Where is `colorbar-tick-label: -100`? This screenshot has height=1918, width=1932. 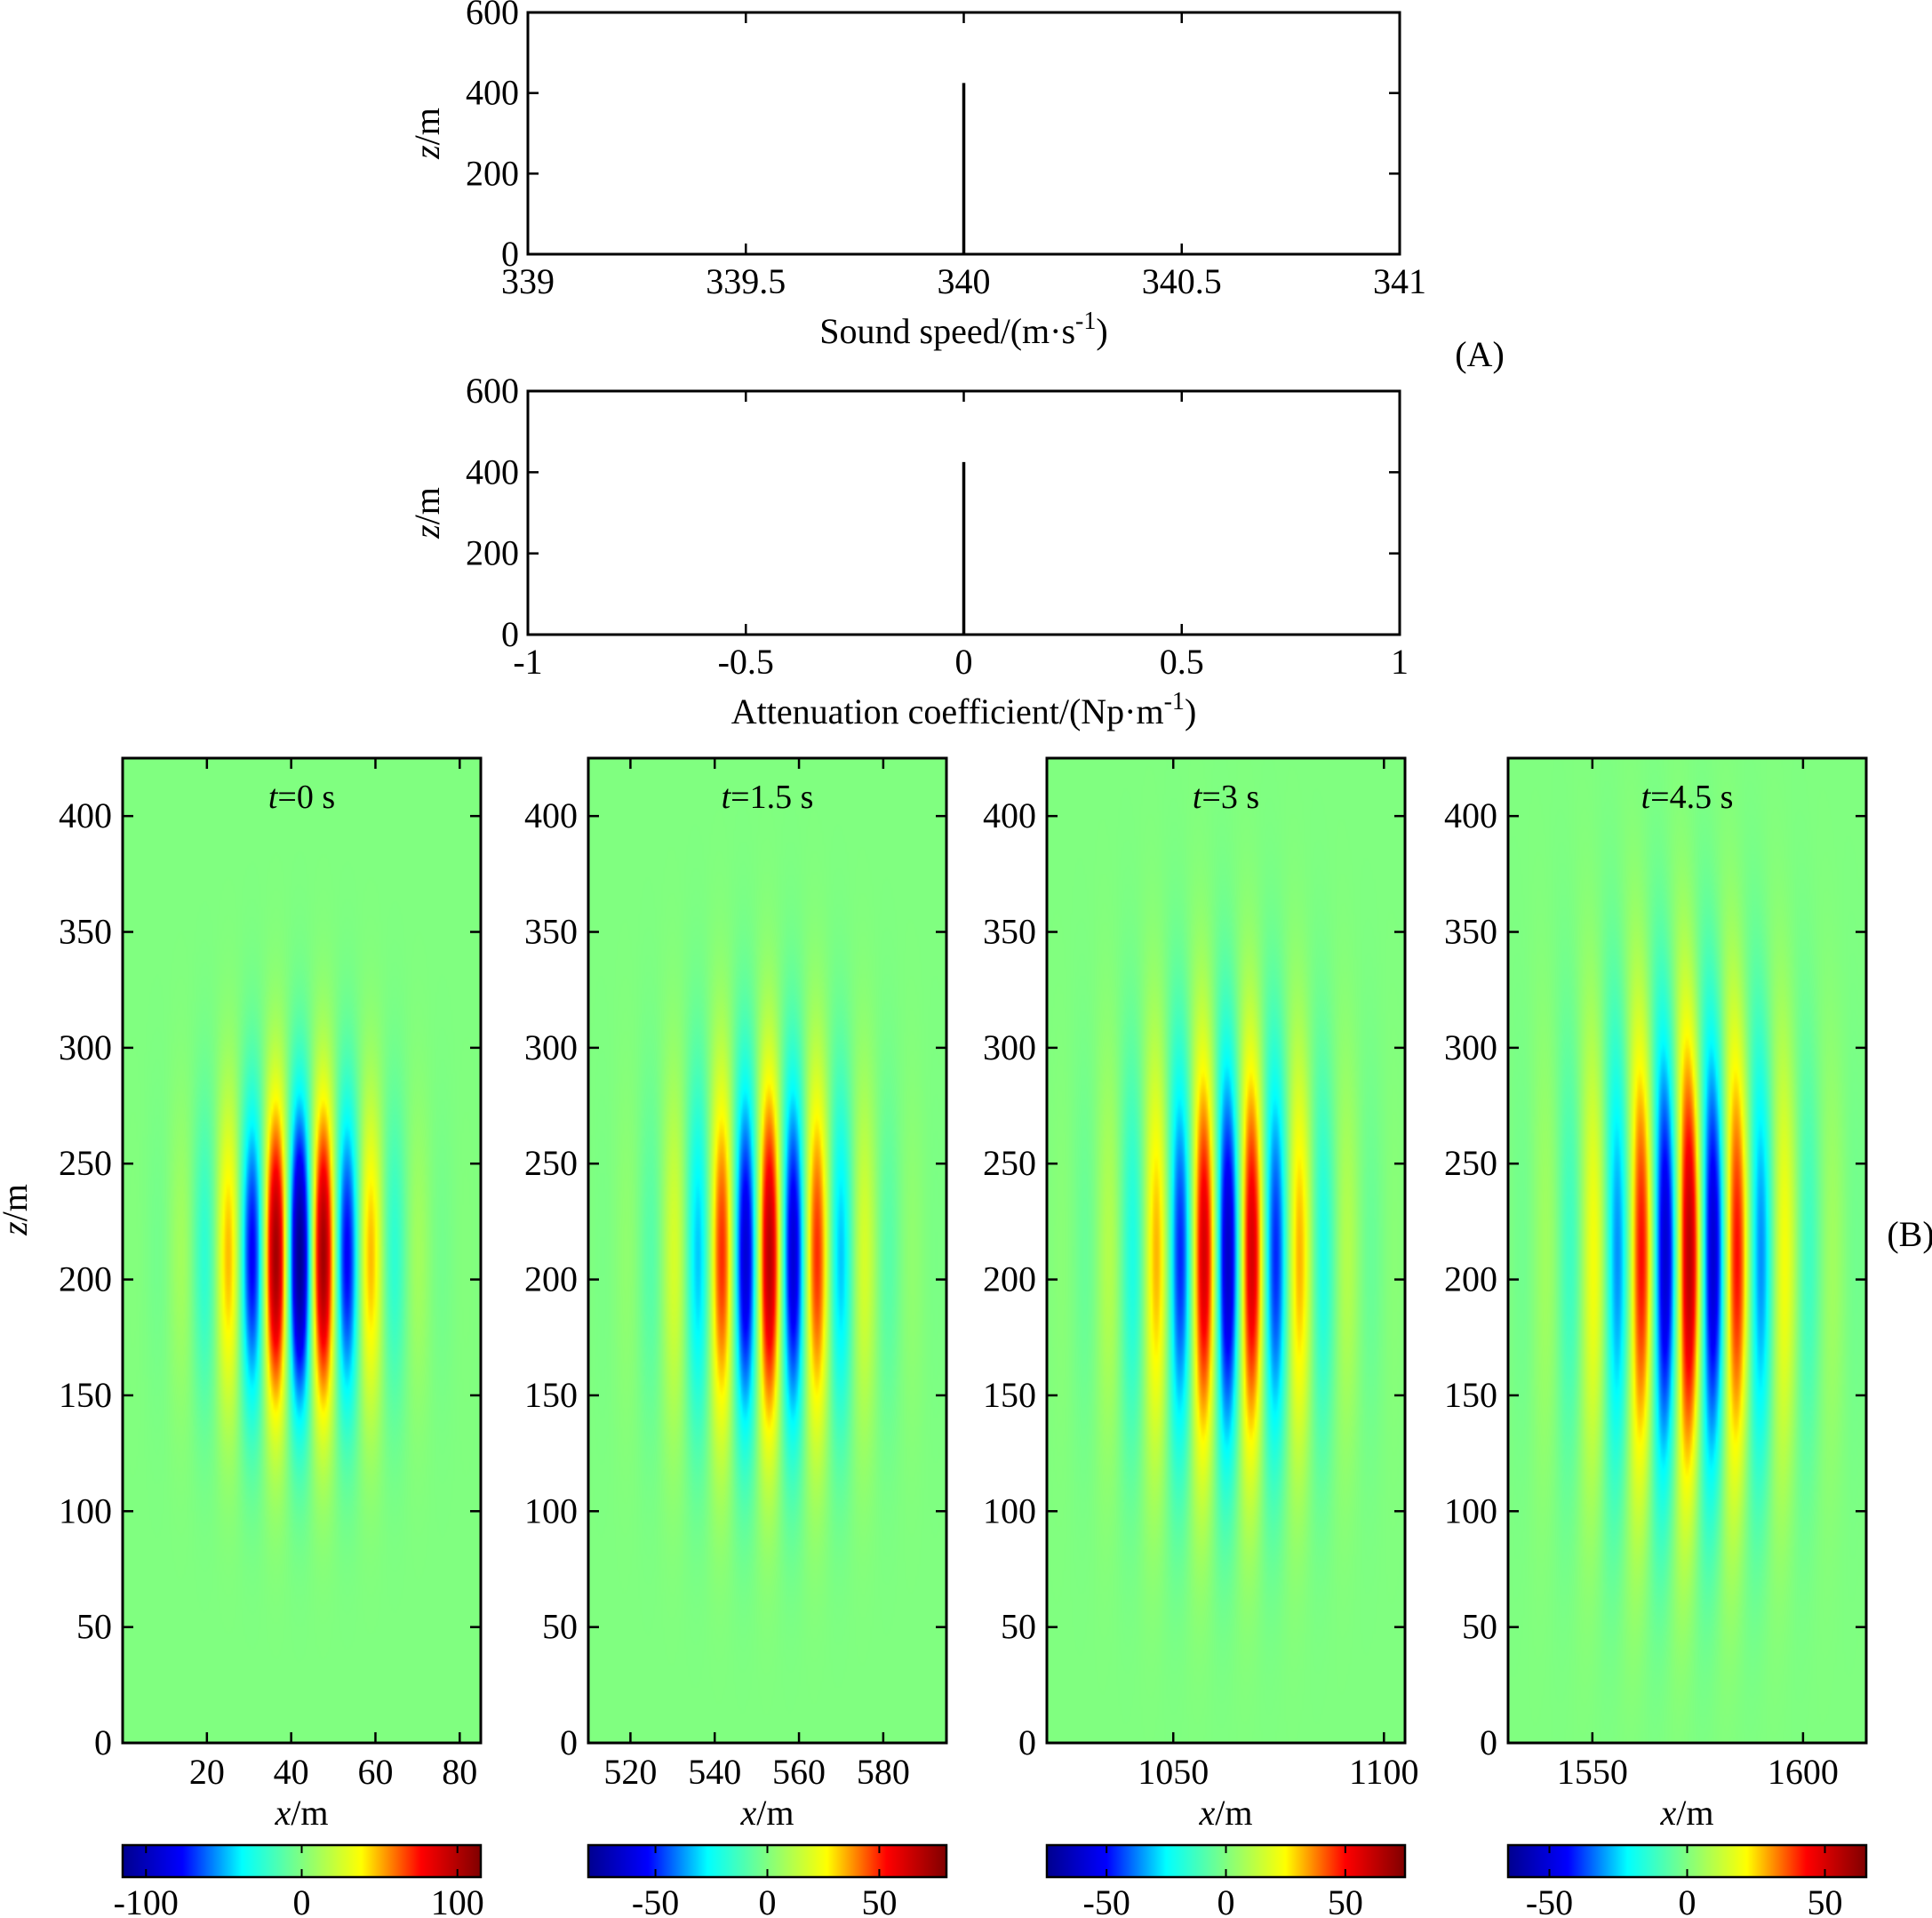 colorbar-tick-label: -100 is located at coordinates (146, 1900).